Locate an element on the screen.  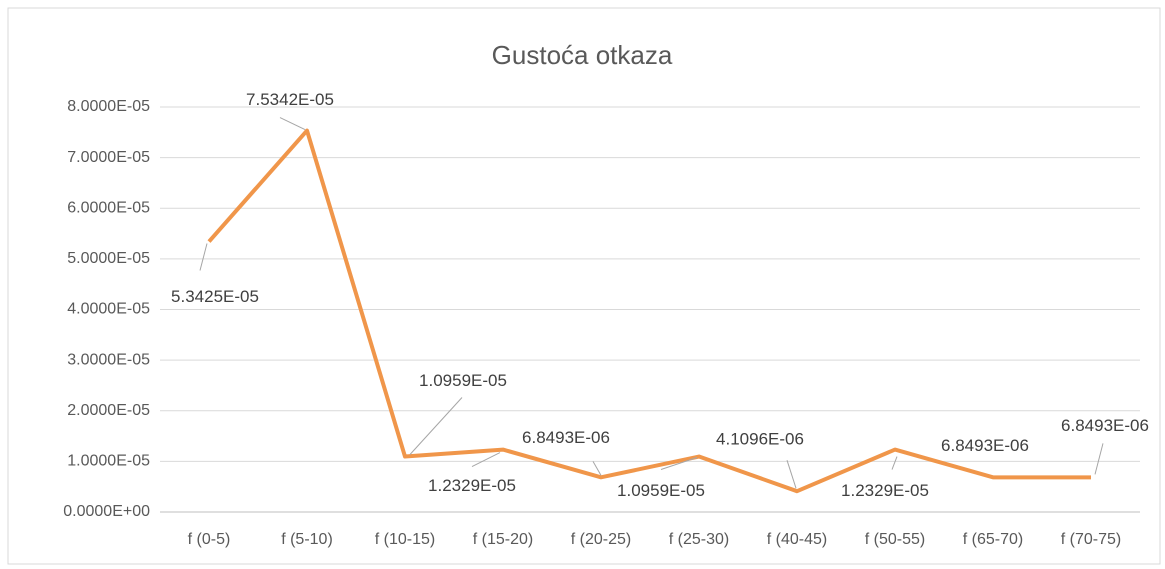
y-tick-label: 5.0000E-05 is located at coordinates (108, 258).